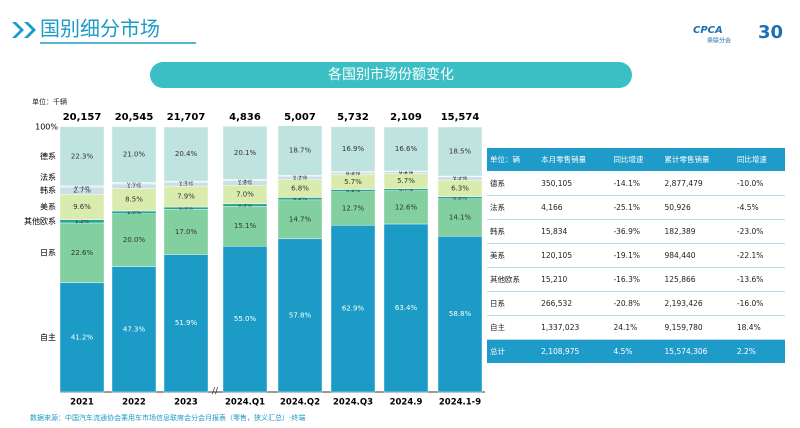 The height and width of the screenshot is (428, 800). What do you see at coordinates (719, 41) in the screenshot?
I see `logo-name: 乘联分会` at bounding box center [719, 41].